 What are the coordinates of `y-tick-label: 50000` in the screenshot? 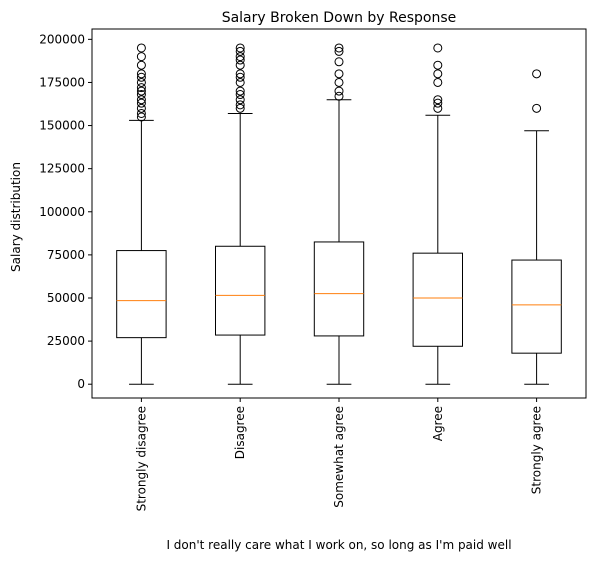 It's located at (66, 298).